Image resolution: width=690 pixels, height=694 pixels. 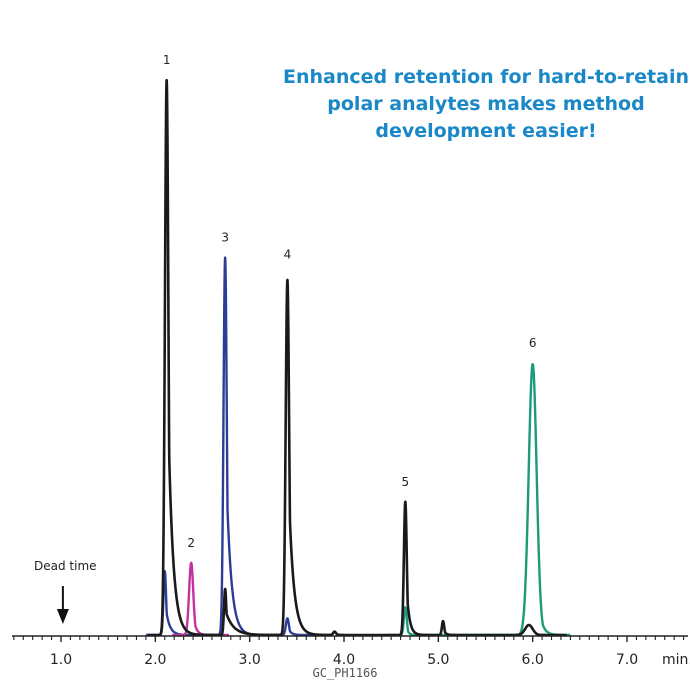 I want to click on peak-label: 3, so click(x=225, y=238).